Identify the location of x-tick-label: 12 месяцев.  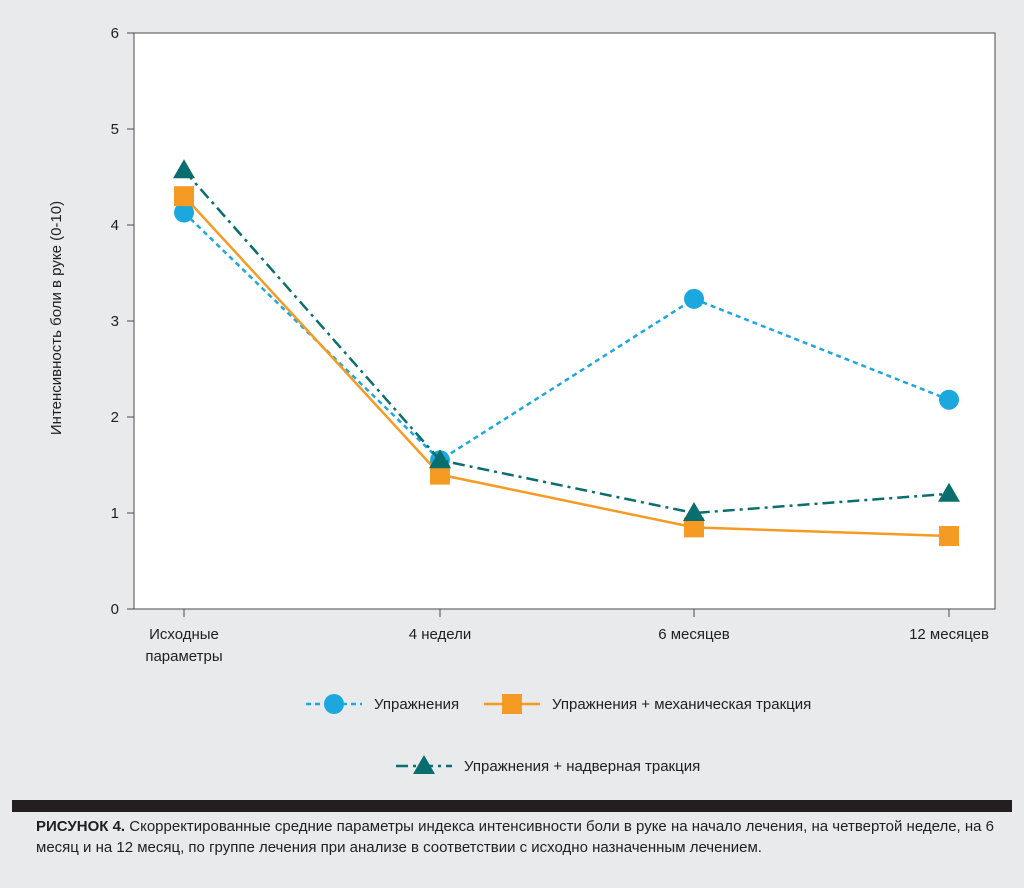
(949, 634).